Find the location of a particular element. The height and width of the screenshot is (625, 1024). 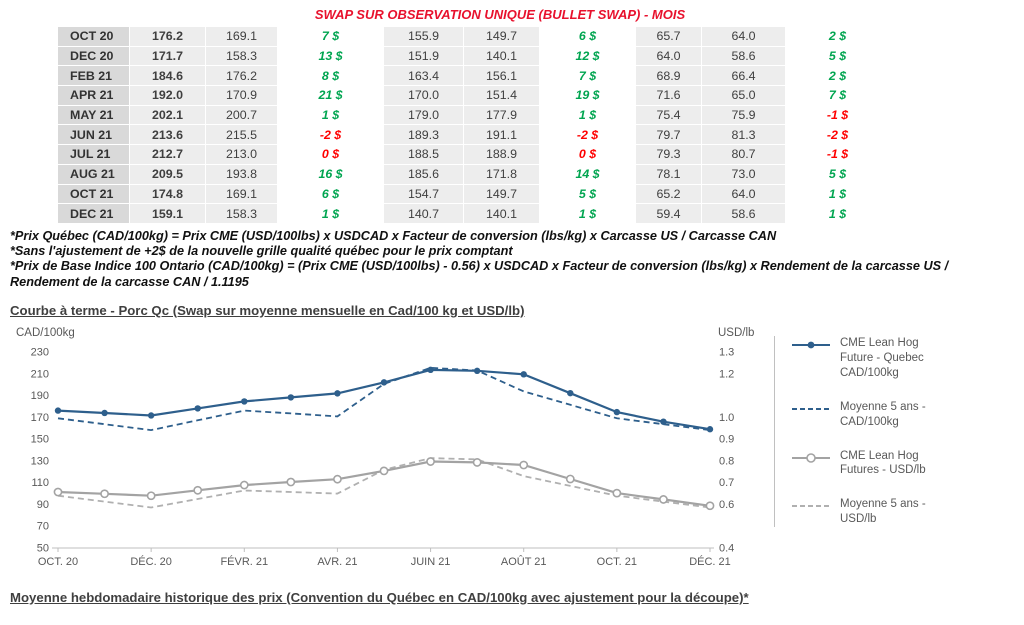

value-cell: 212.7 is located at coordinates (168, 155).